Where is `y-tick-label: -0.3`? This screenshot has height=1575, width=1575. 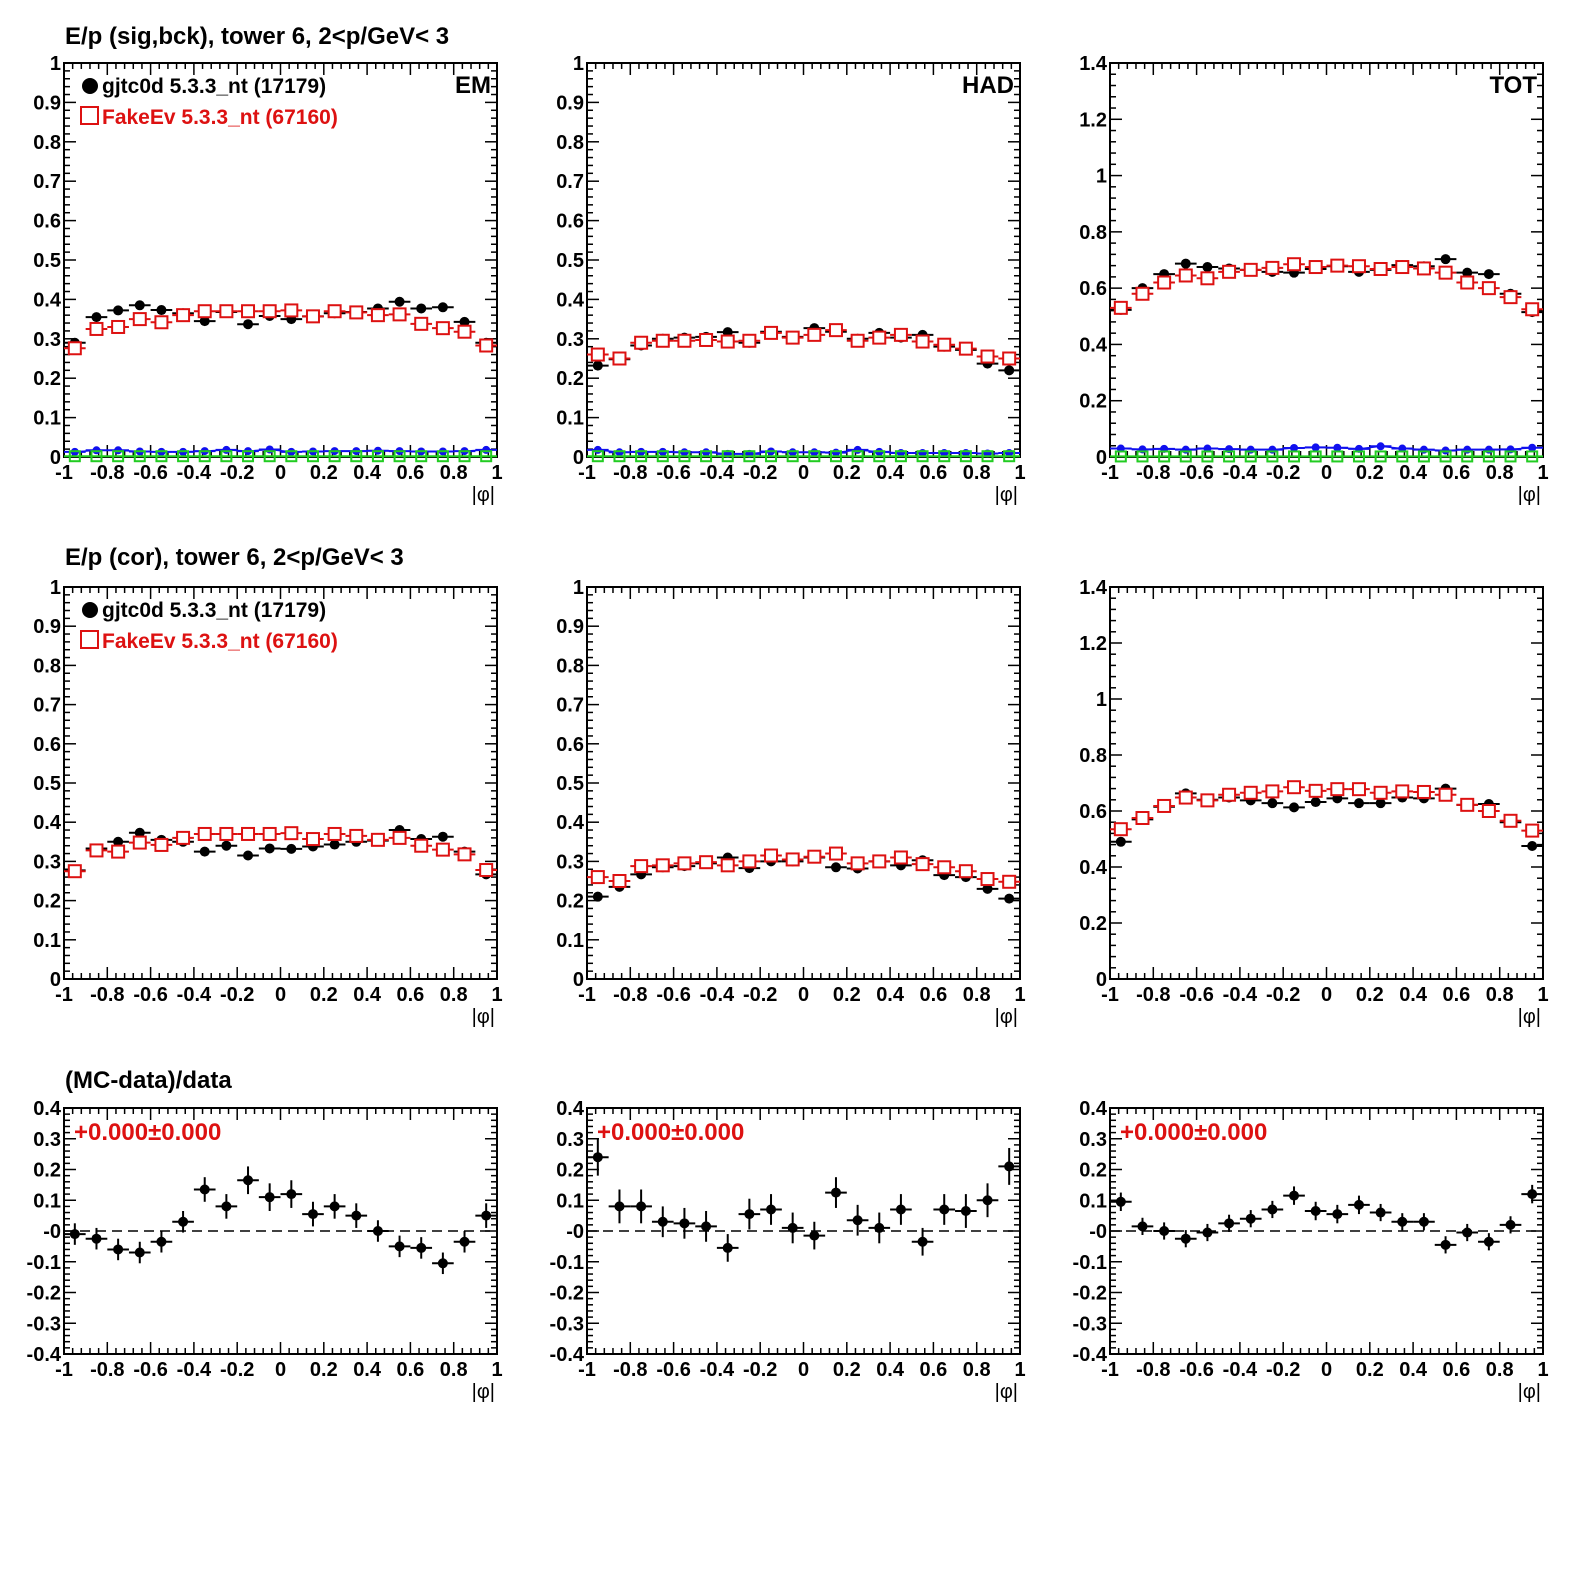
y-tick-label: -0.3 is located at coordinates (44, 1324).